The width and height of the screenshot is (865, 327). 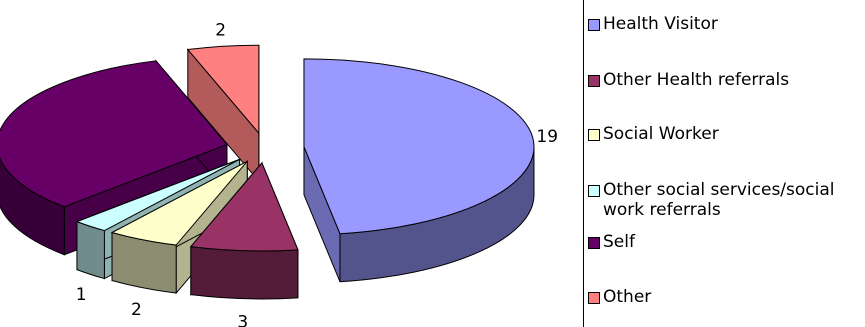 I want to click on pie-slice-side-other-social-services-social-work-referrals, so click(x=90, y=250).